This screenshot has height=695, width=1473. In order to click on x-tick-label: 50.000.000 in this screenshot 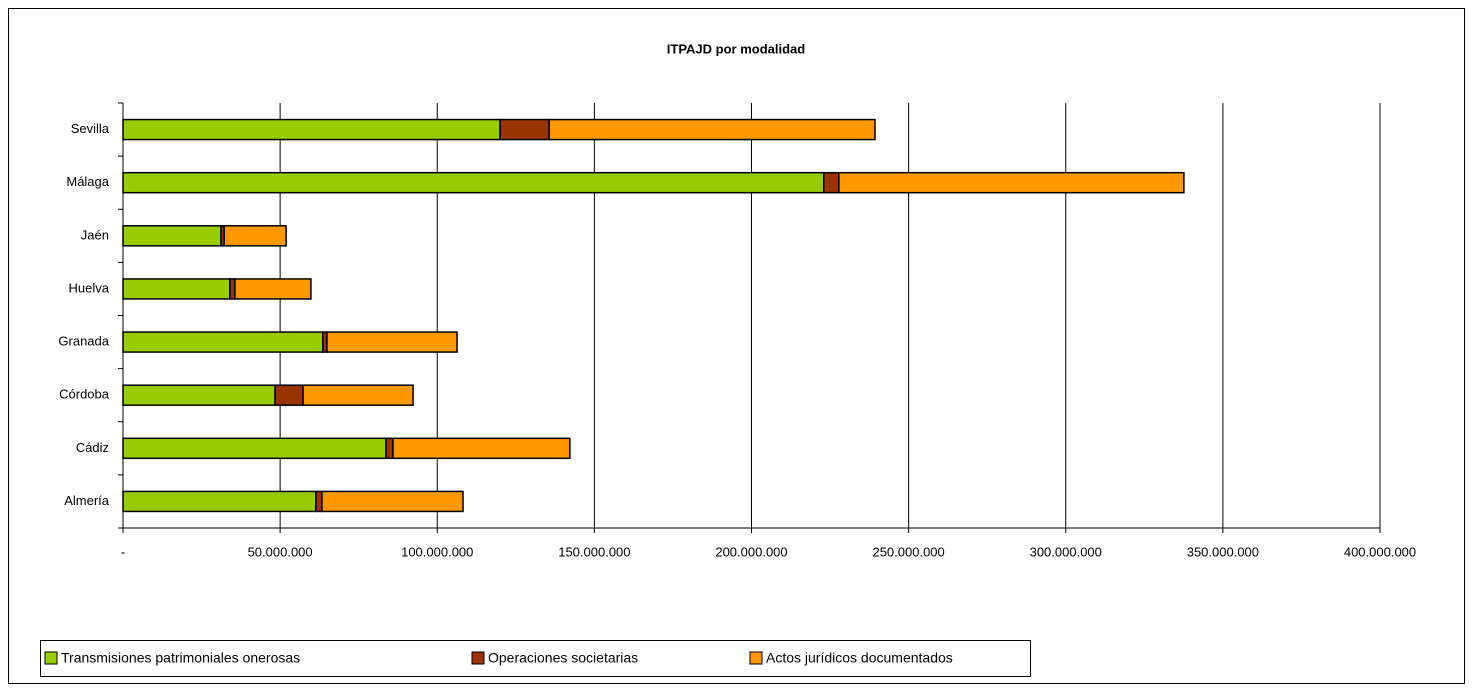, I will do `click(280, 551)`.